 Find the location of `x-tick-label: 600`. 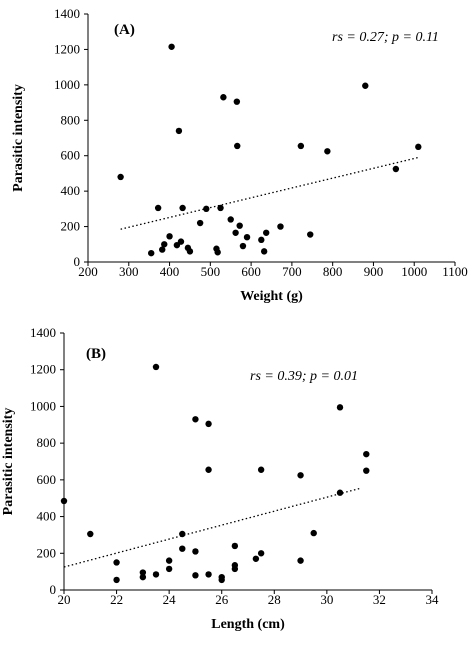

x-tick-label: 600 is located at coordinates (251, 271).